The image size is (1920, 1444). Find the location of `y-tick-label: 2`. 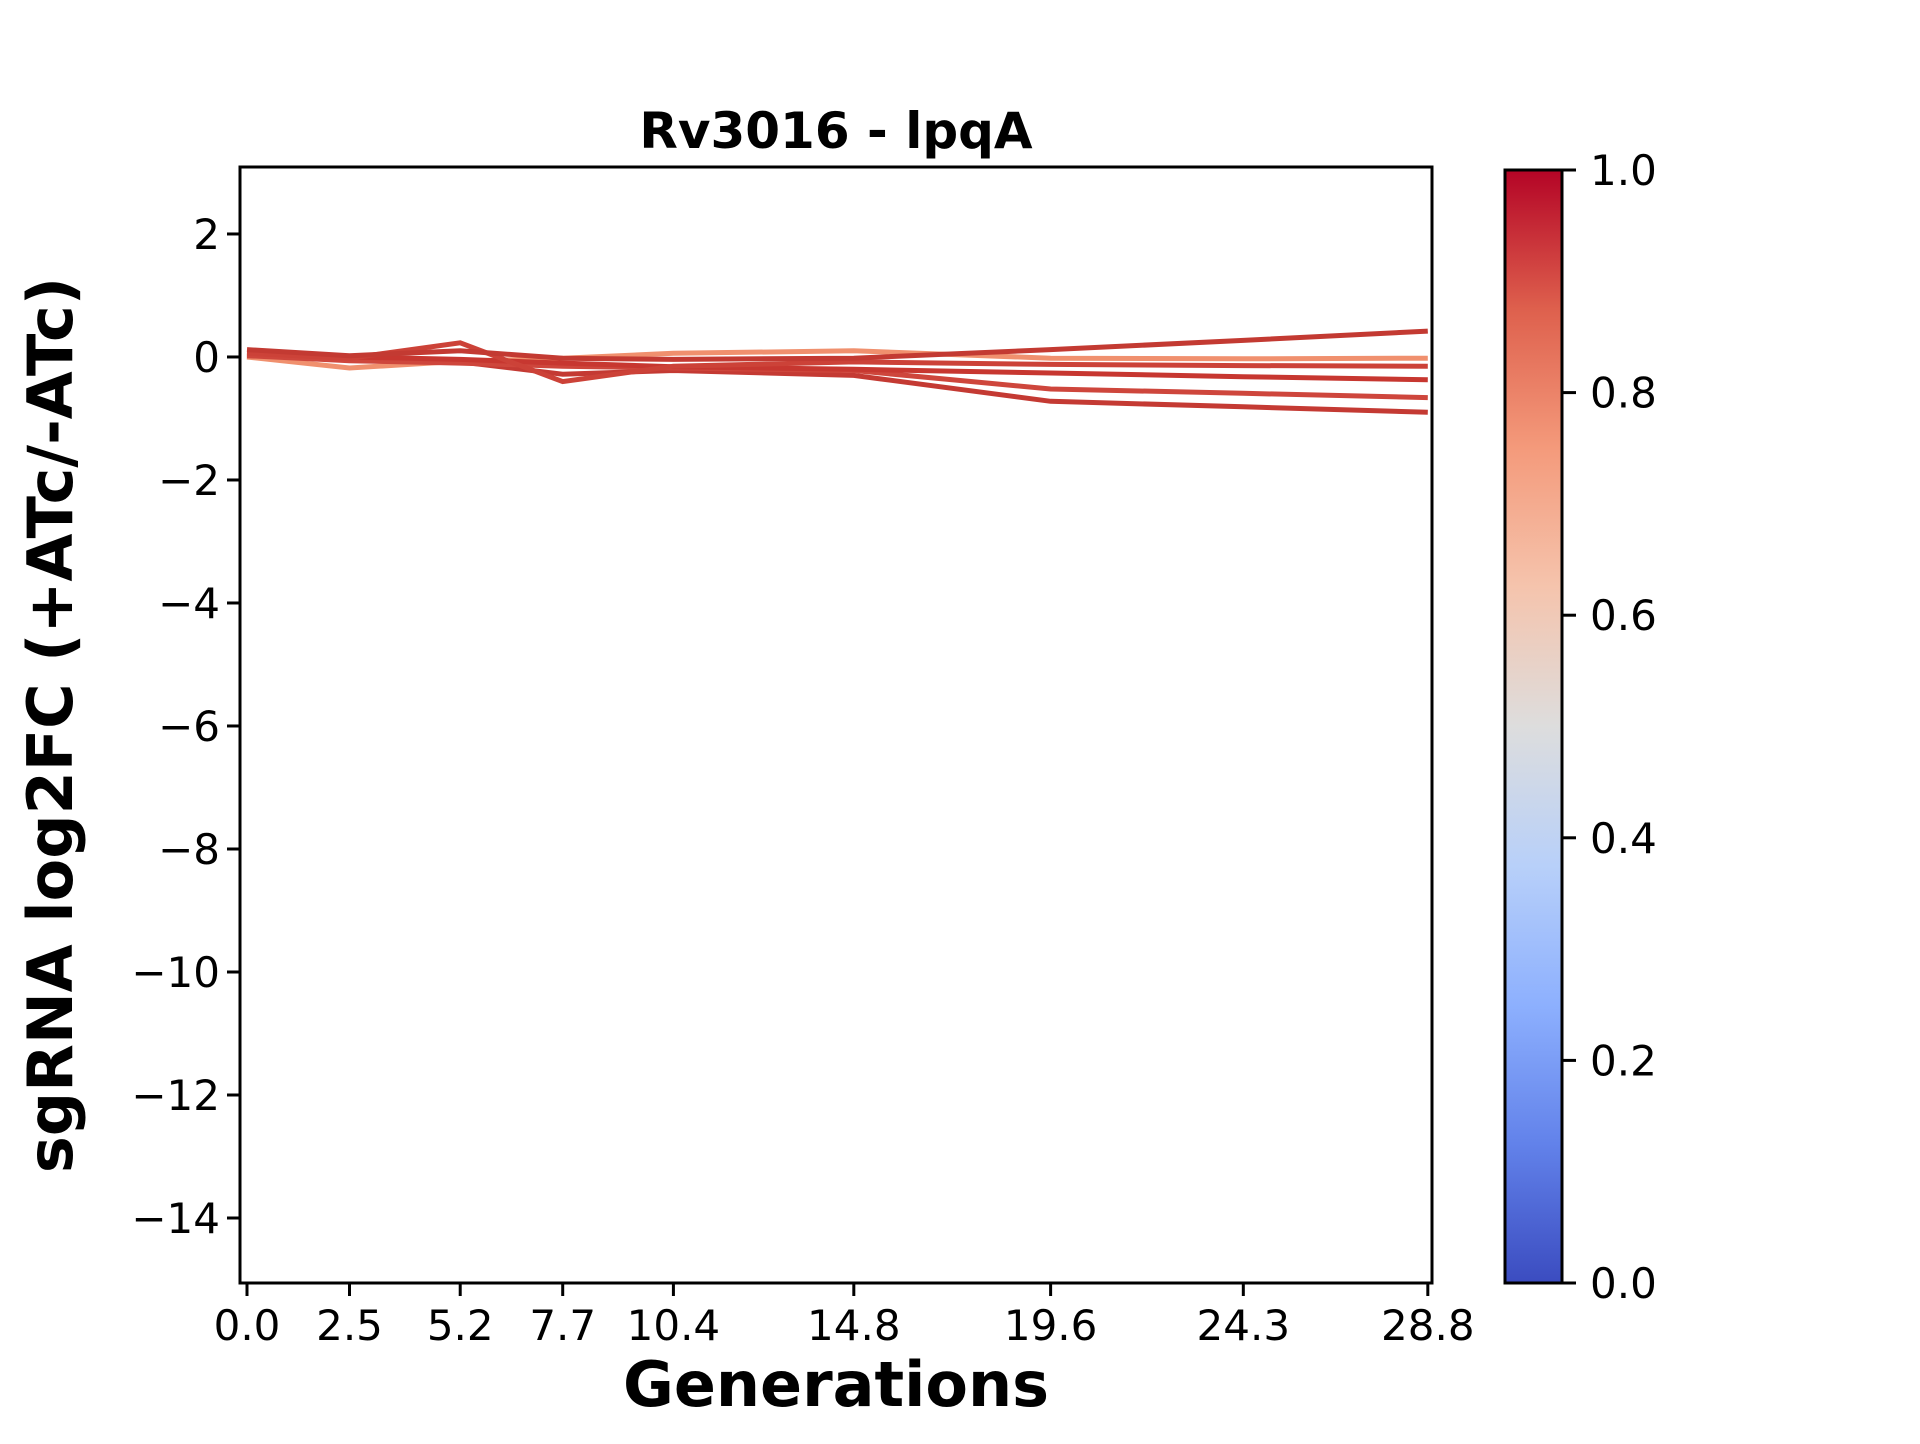

y-tick-label: 2 is located at coordinates (206, 234).